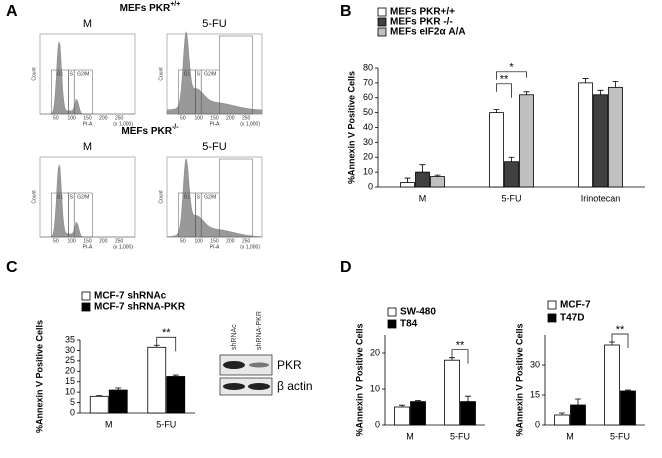 Image resolution: width=662 pixels, height=458 pixels. I want to click on legend-label: MEFs PKR+/+, so click(422, 12).